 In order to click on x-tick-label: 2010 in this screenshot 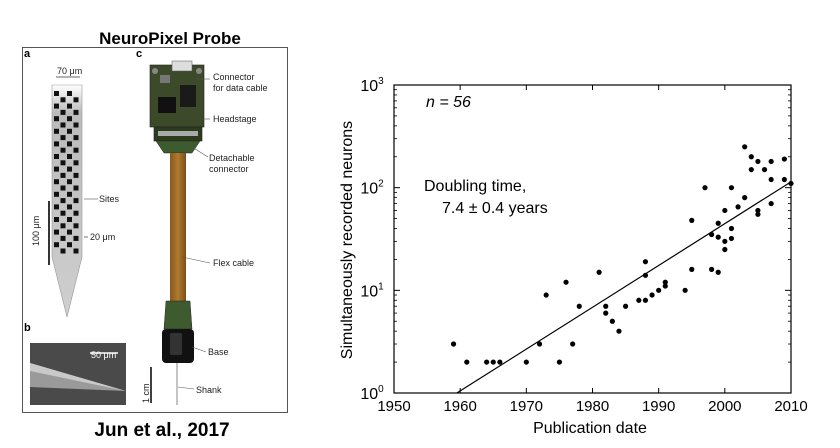, I will do `click(790, 406)`.